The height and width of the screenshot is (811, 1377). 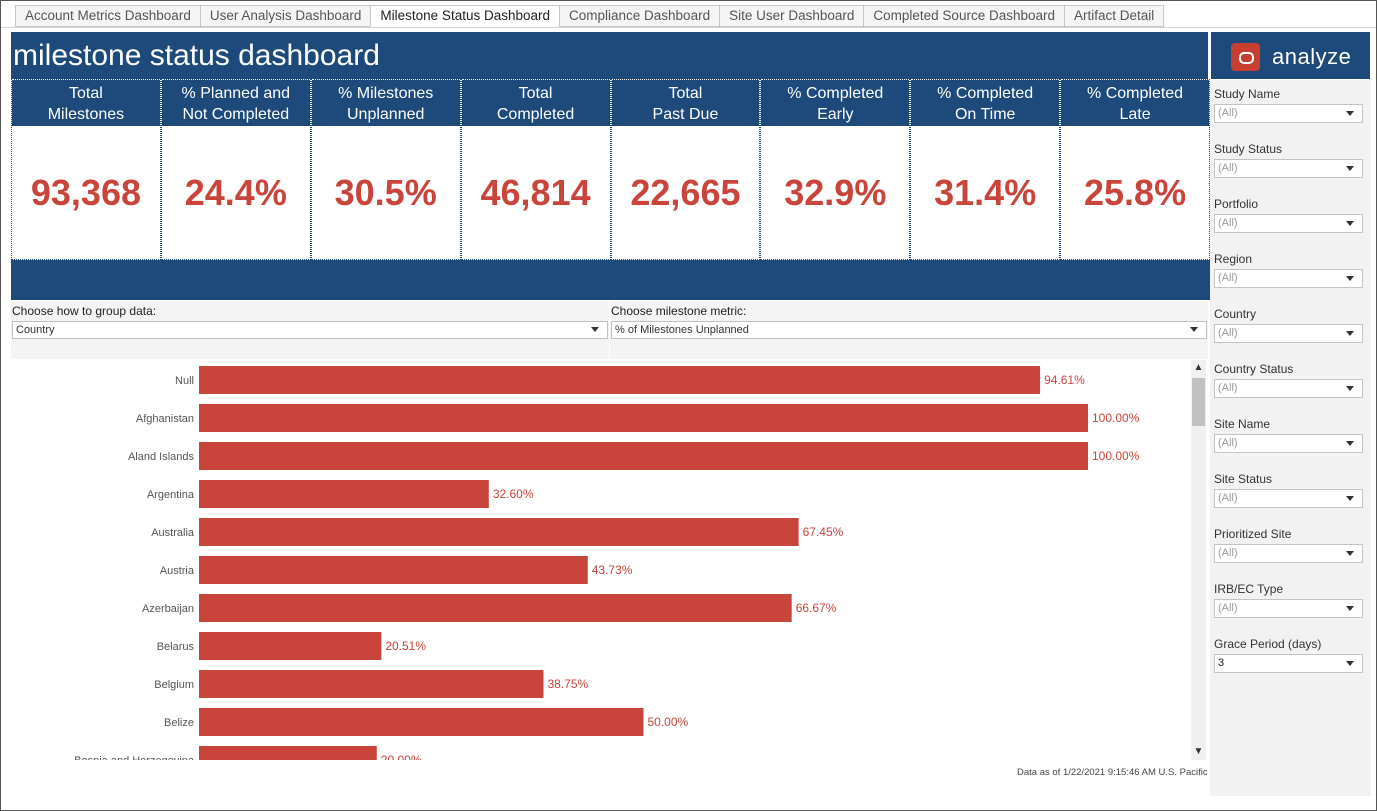 What do you see at coordinates (1242, 424) in the screenshot?
I see `filter-label: Site Name` at bounding box center [1242, 424].